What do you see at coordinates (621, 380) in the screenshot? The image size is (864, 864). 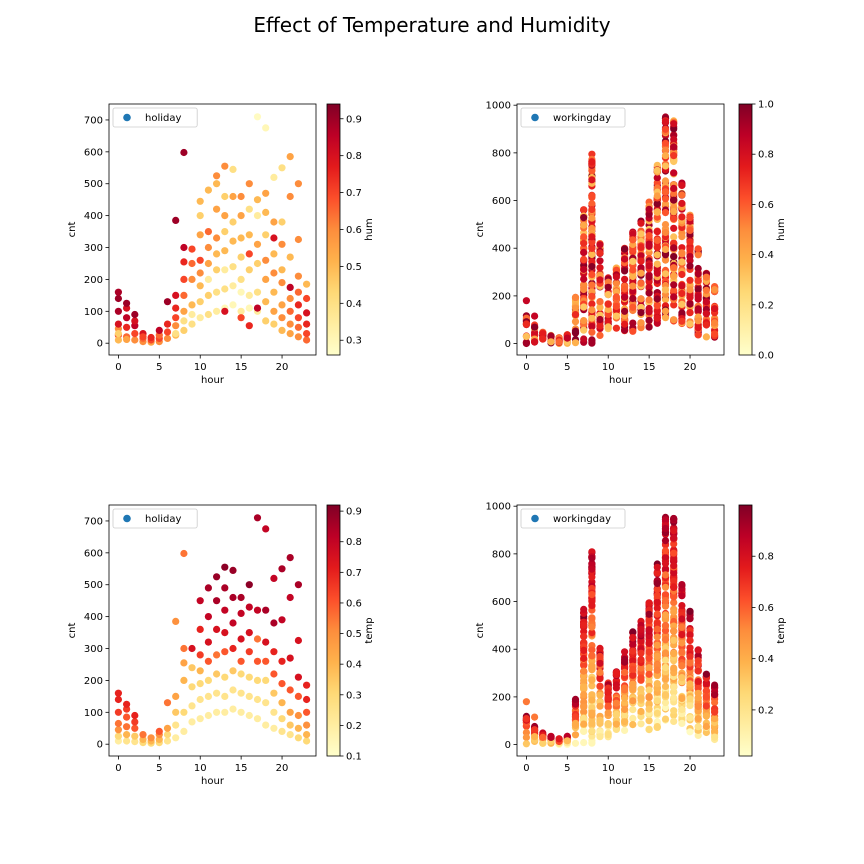 I see `x-axis-label: hour` at bounding box center [621, 380].